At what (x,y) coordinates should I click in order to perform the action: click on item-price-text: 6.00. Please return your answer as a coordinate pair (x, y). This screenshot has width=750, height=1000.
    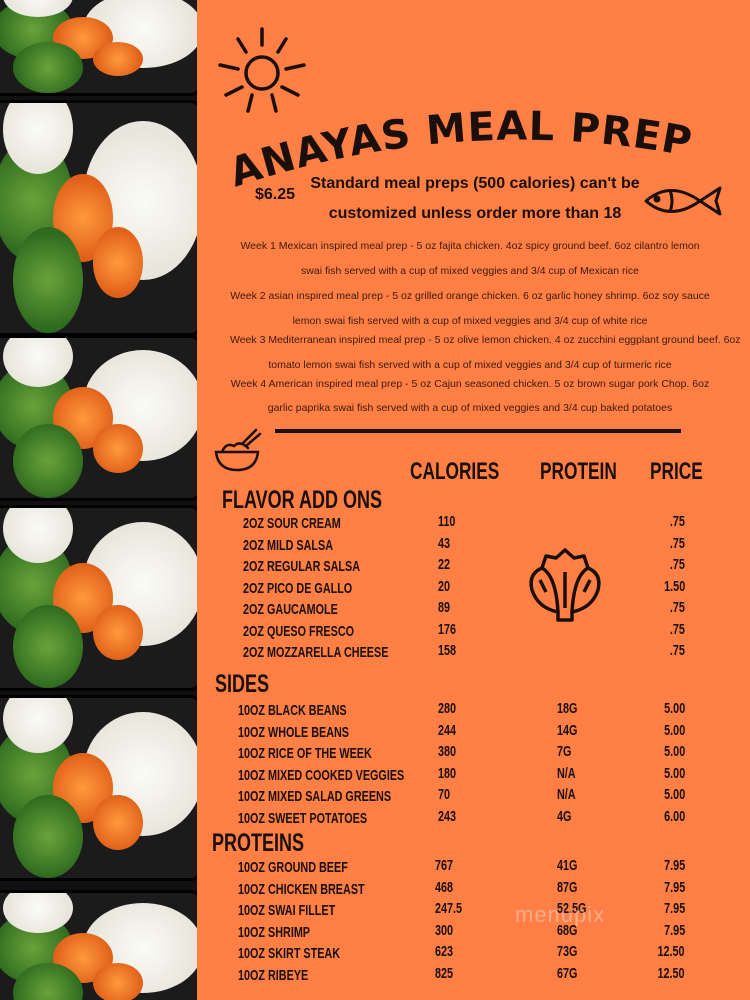
    Looking at the image, I should click on (674, 816).